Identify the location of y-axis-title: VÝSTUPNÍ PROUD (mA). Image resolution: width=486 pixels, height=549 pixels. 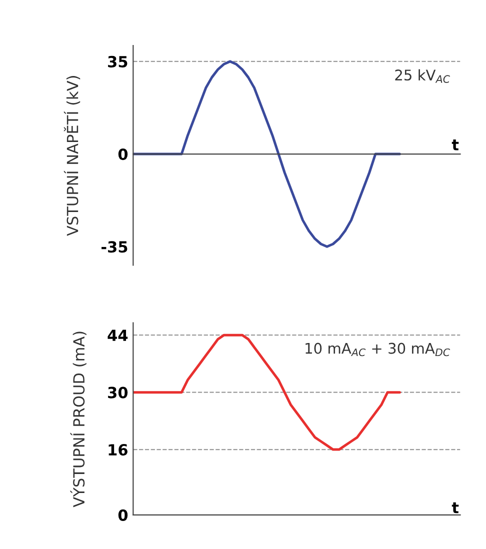
(78, 420).